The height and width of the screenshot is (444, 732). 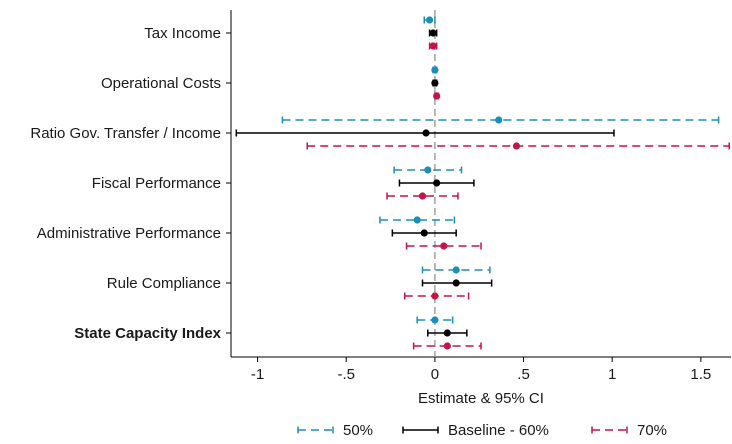 What do you see at coordinates (161, 83) in the screenshot?
I see `y-category-label: Operational Costs` at bounding box center [161, 83].